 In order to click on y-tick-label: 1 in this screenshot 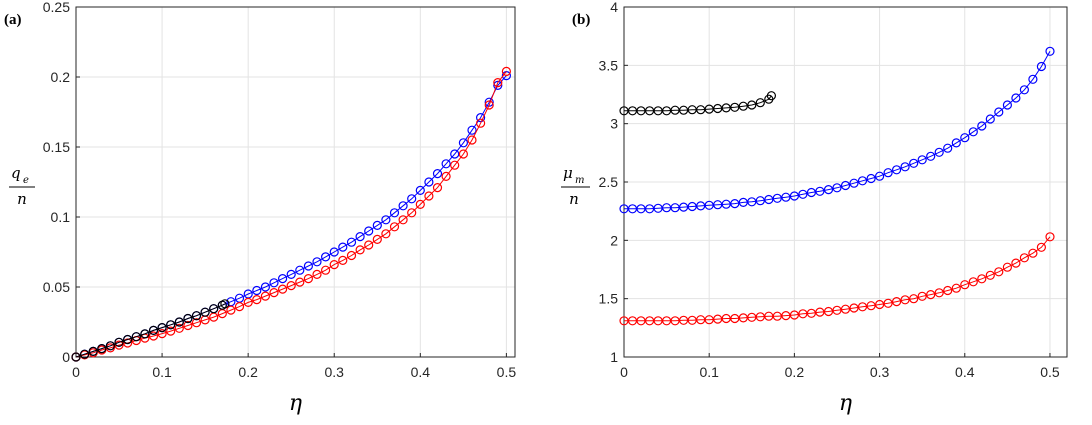, I will do `click(614, 357)`.